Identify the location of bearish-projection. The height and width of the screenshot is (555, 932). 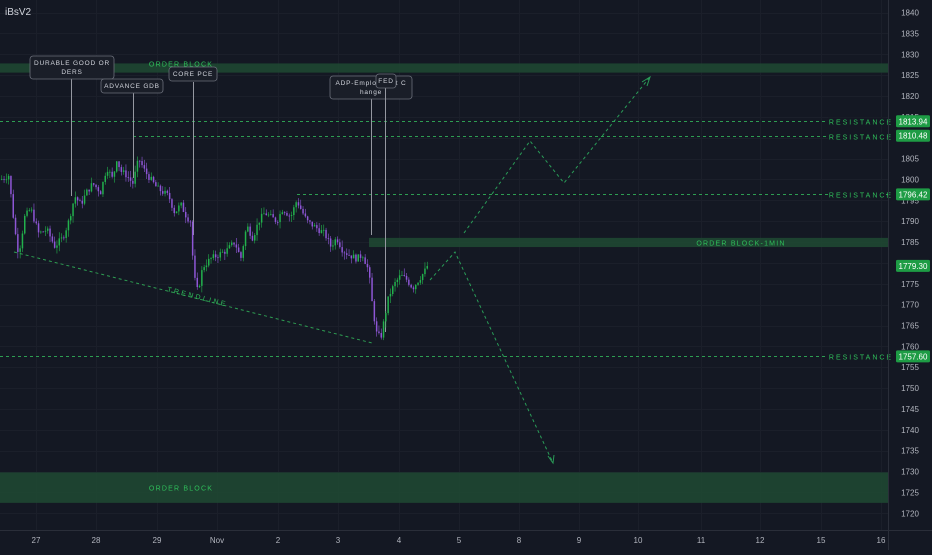
(491, 357).